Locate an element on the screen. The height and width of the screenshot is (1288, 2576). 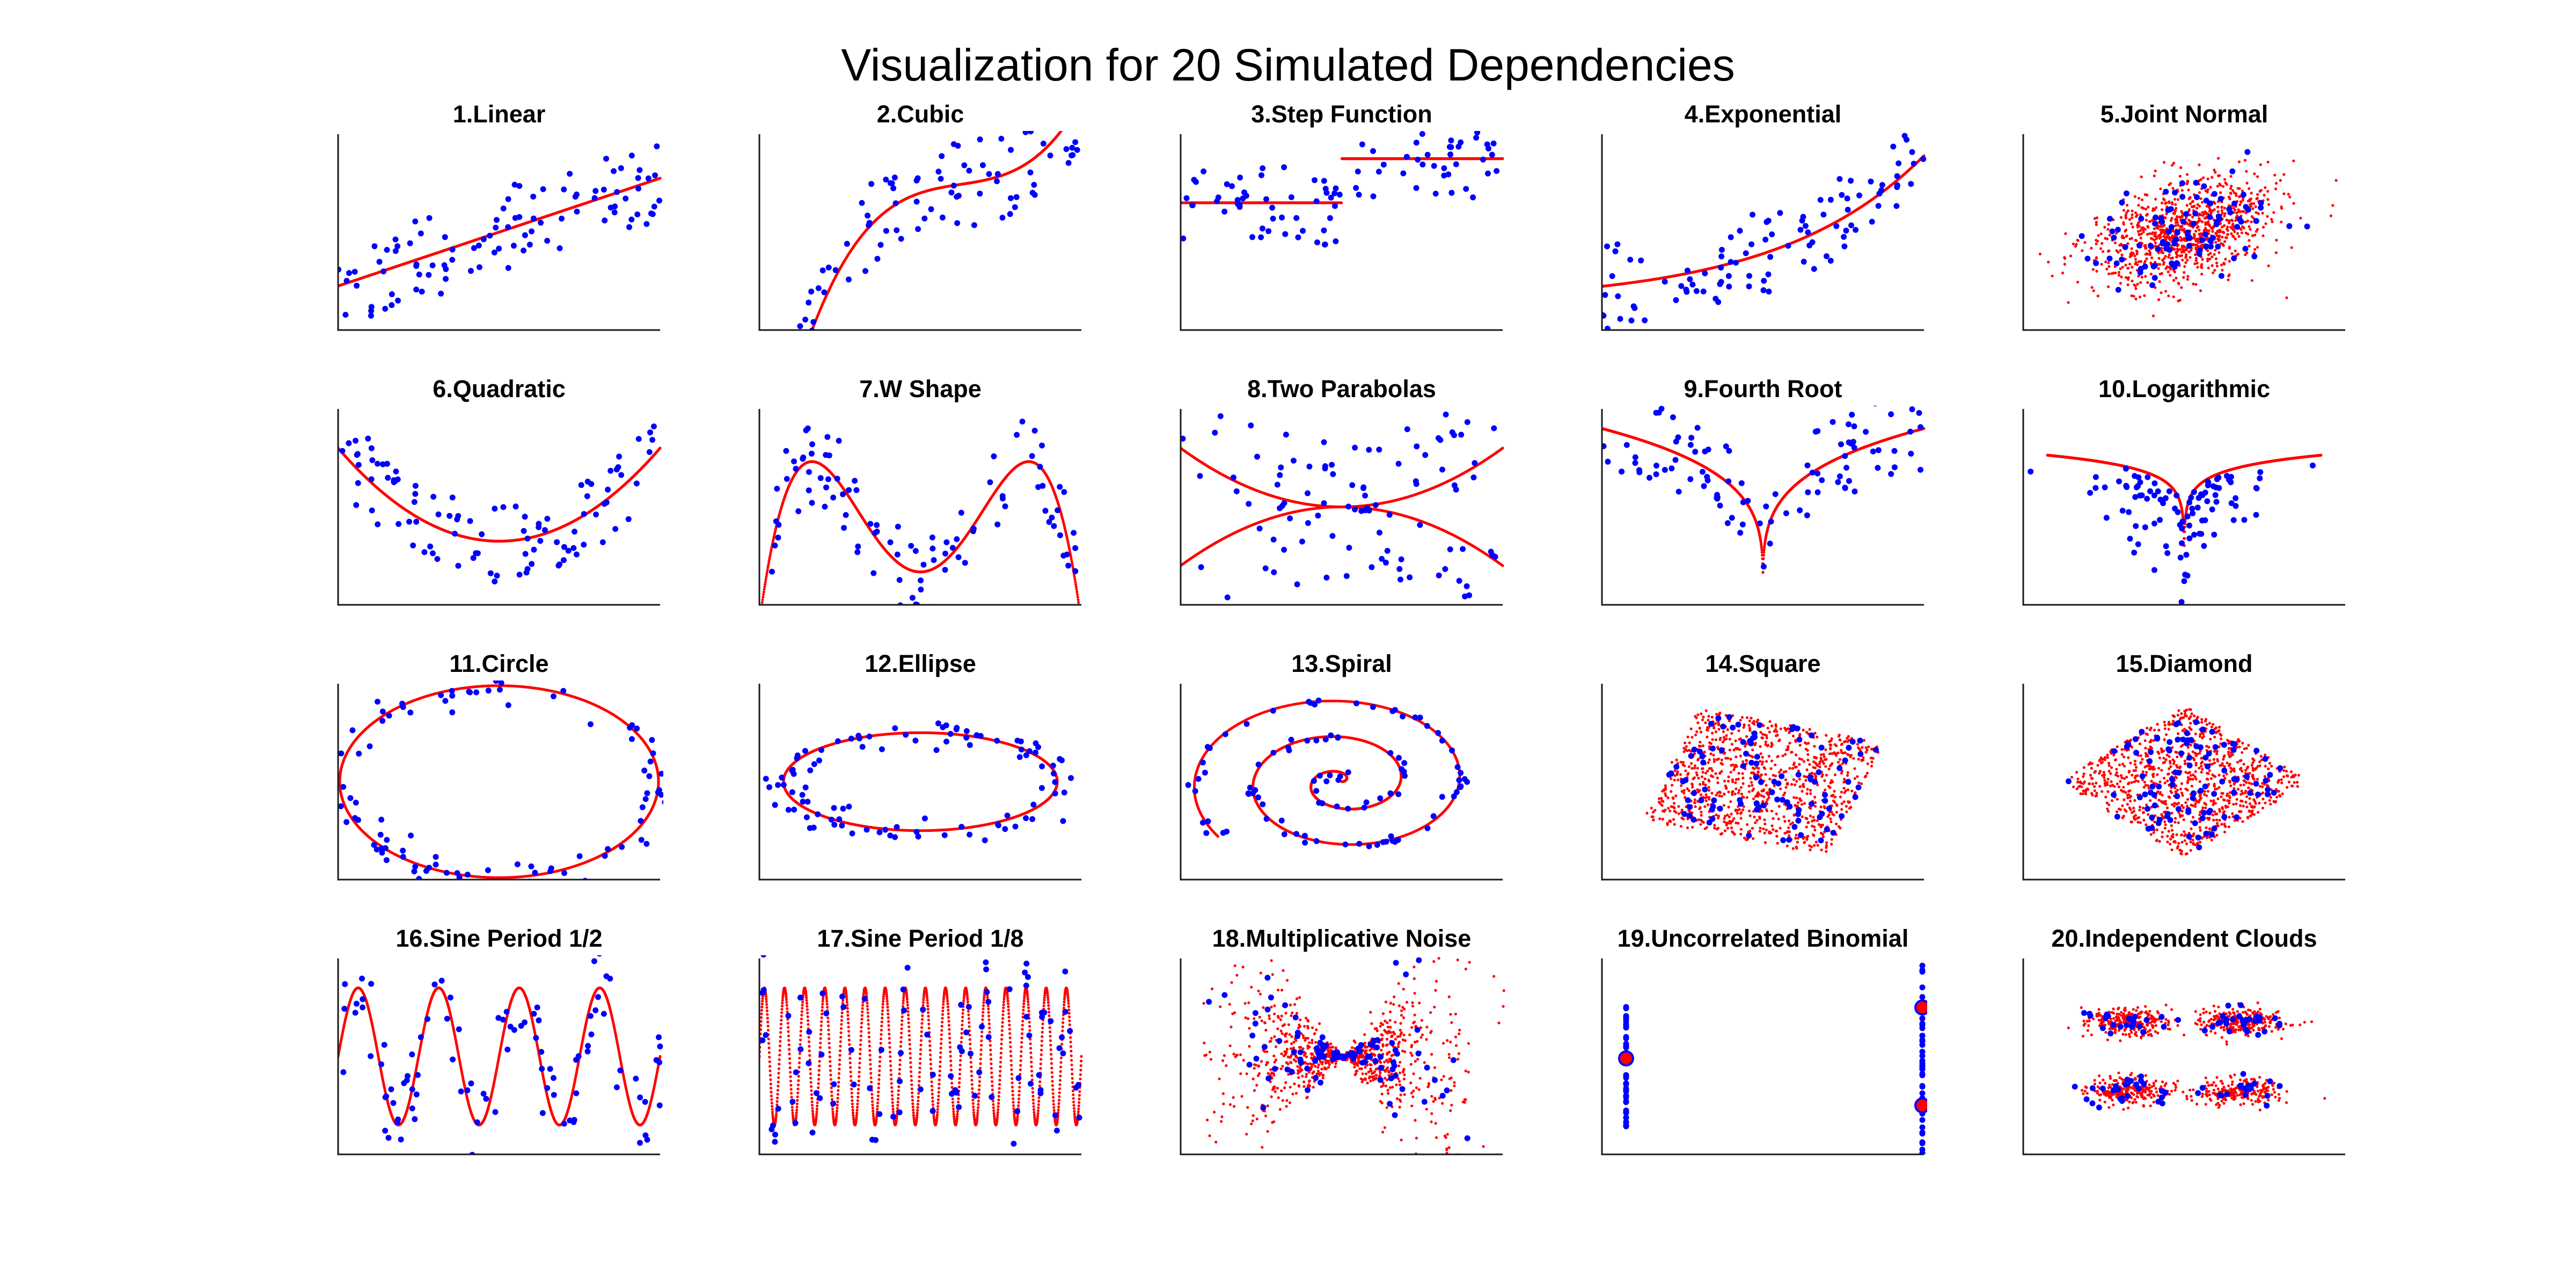
plot-area is located at coordinates (500, 231).